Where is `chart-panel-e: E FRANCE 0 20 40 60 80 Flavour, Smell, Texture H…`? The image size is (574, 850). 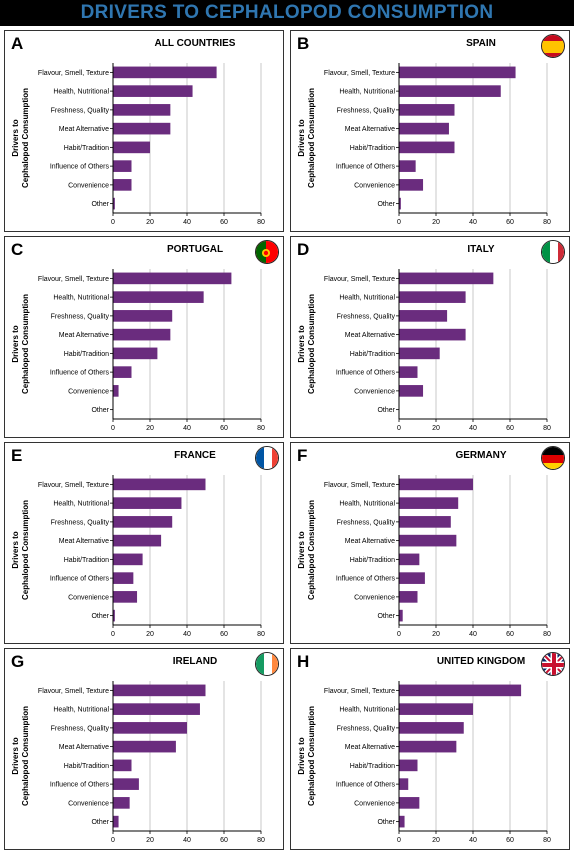
chart-panel-e: E FRANCE 0 20 40 60 80 Flavour, Smell, Texture H… is located at coordinates (144, 543).